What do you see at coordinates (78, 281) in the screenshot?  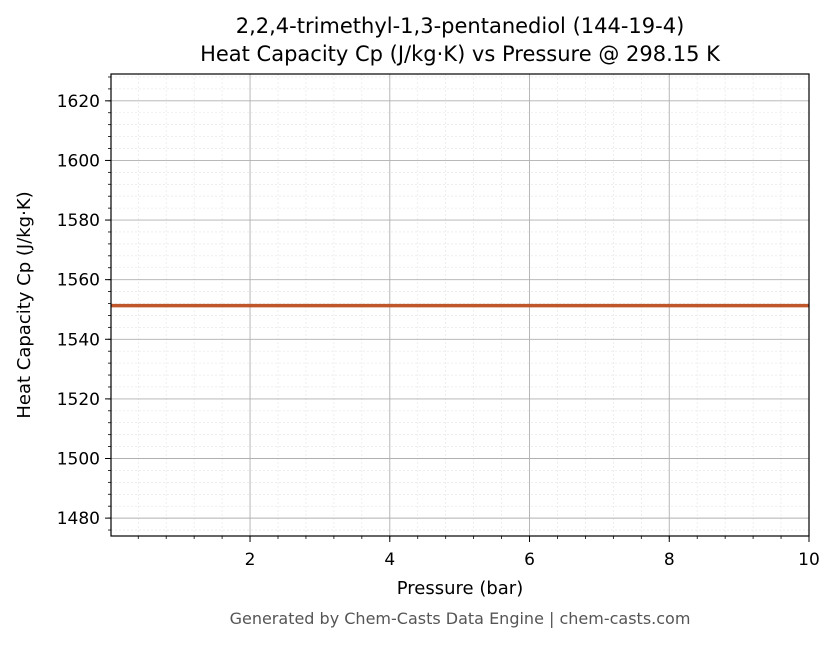 I see `y-tick-label: 1560` at bounding box center [78, 281].